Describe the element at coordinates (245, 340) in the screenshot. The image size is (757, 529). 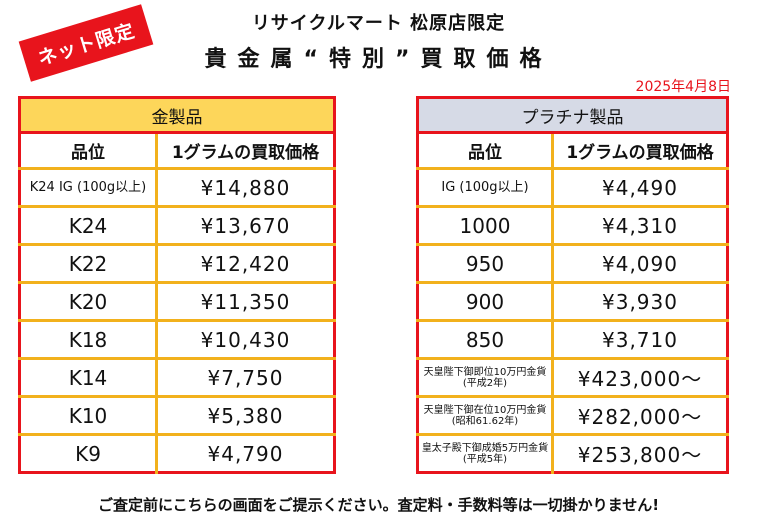
I see `price-cell: ¥10,430` at that location.